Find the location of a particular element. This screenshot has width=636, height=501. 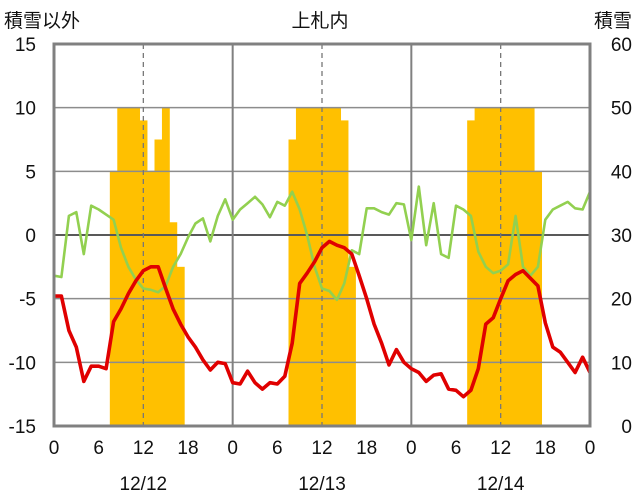

right-y-ticks: 60 50 40 30 20 10 0 is located at coordinates (621, 236).